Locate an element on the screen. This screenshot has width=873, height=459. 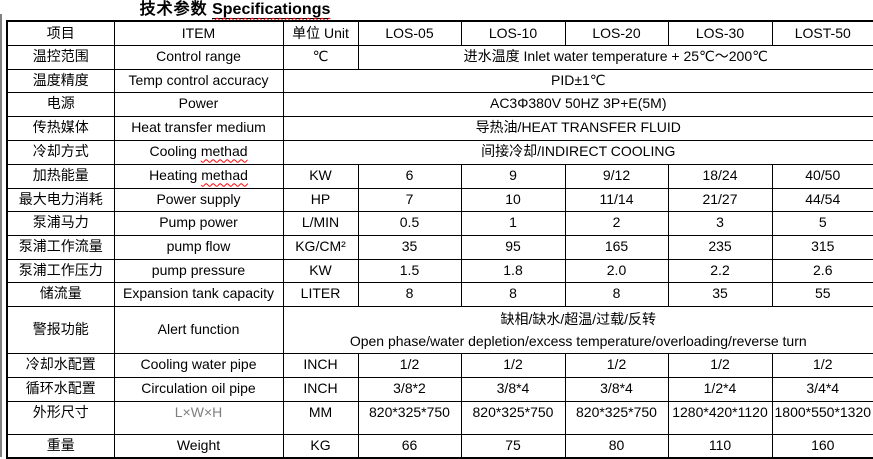
row-label-zh-expansion-tank-capacity: 储流量 is located at coordinates (60, 294).